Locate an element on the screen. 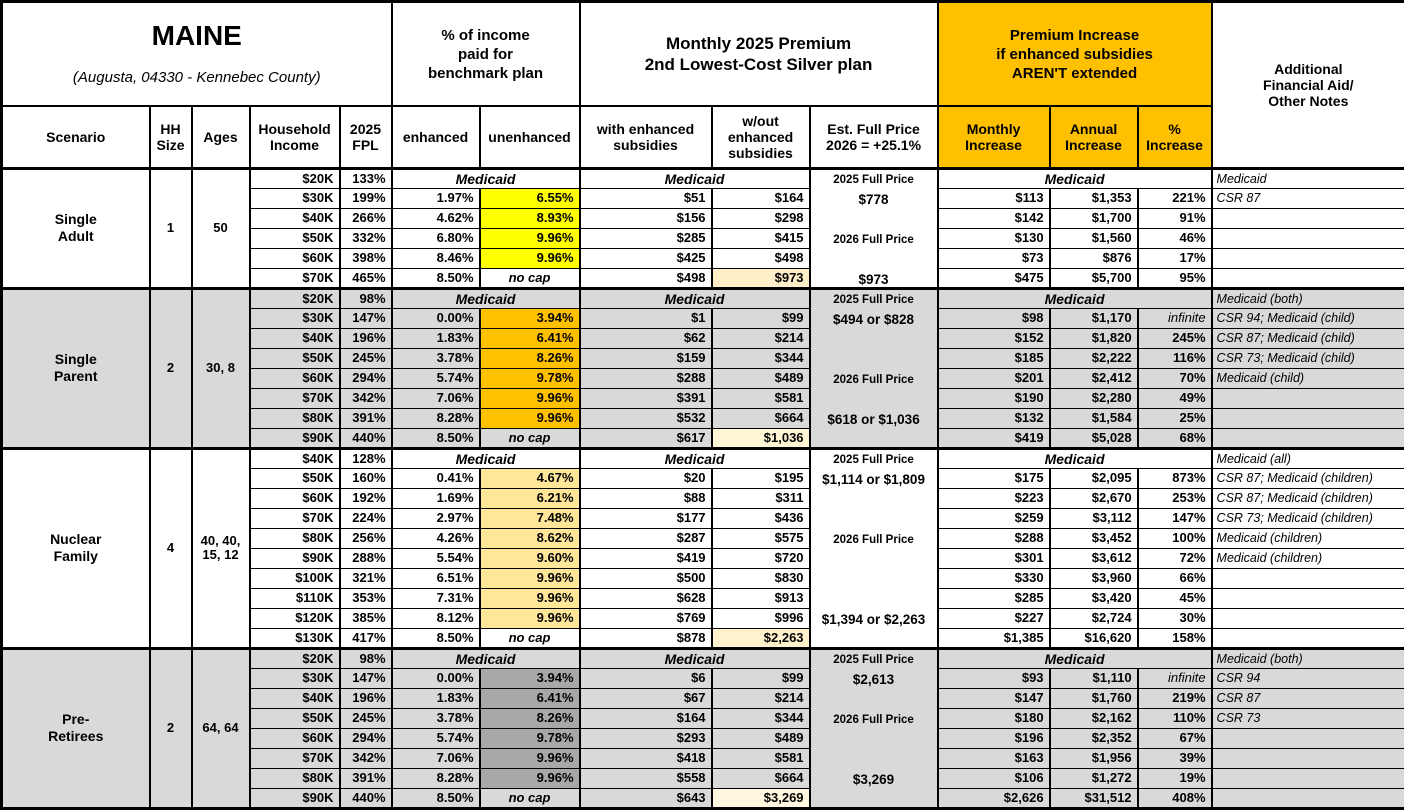 The width and height of the screenshot is (1404, 810). cell-premium-with-subsidies: $288 is located at coordinates (646, 378).